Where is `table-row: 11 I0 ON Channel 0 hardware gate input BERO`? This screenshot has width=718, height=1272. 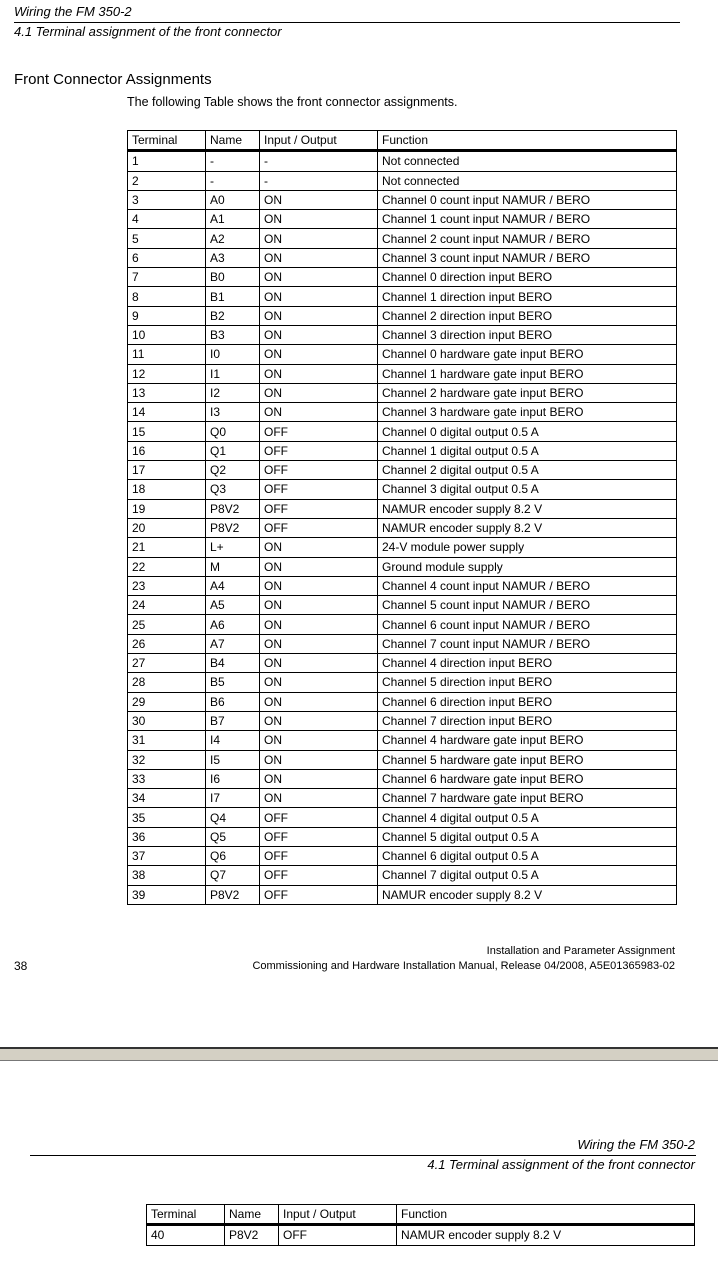
table-row: 11 I0 ON Channel 0 hardware gate input BERO is located at coordinates (402, 354).